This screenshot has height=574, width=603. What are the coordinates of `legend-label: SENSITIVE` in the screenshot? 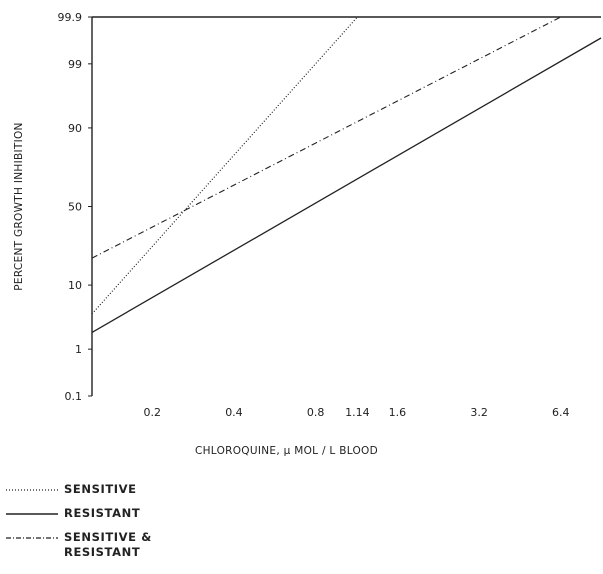 It's located at (100, 489).